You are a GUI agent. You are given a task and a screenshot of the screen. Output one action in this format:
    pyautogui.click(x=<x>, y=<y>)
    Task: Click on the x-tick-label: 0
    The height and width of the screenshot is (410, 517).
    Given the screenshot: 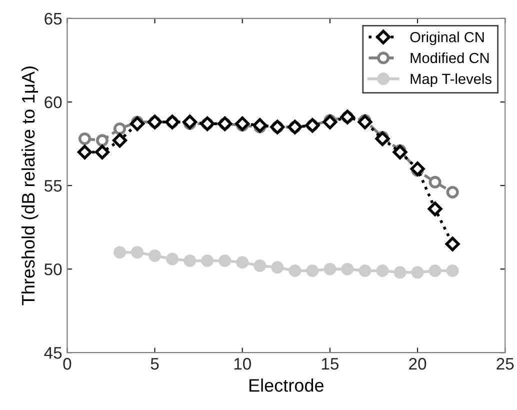 What is the action you would take?
    pyautogui.click(x=67, y=364)
    